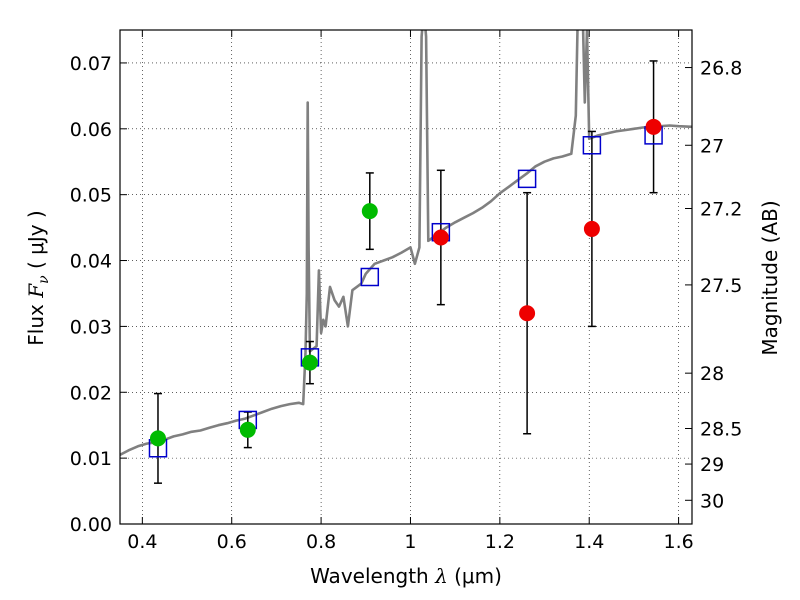 The image size is (800, 600). I want to click on y2-tick-label: 26.8, so click(721, 69).